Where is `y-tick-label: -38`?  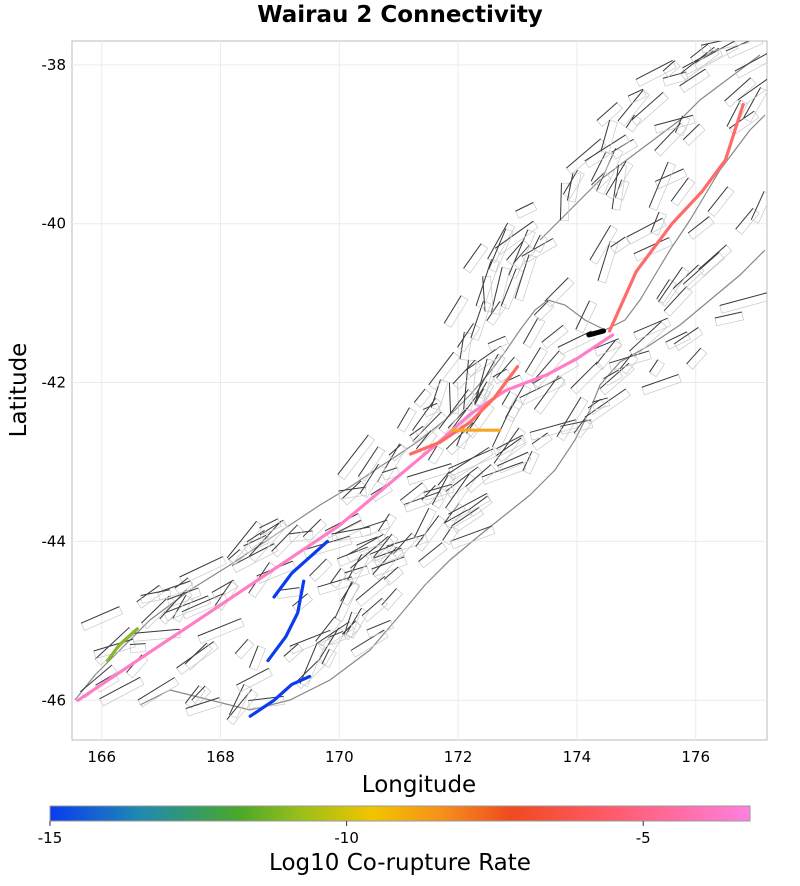 y-tick-label: -38 is located at coordinates (54, 65).